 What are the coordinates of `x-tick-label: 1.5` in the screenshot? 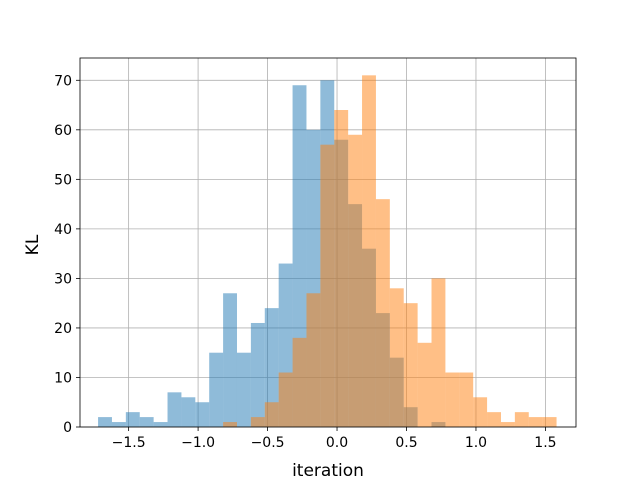 It's located at (545, 443).